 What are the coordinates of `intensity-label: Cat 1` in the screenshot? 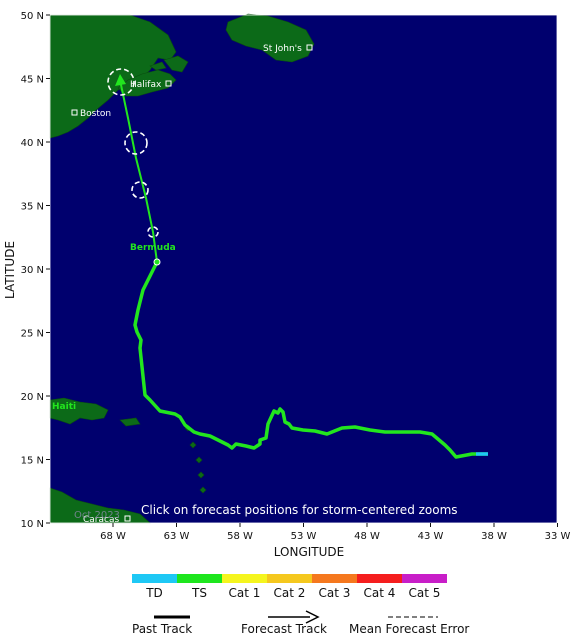 It's located at (245, 593).